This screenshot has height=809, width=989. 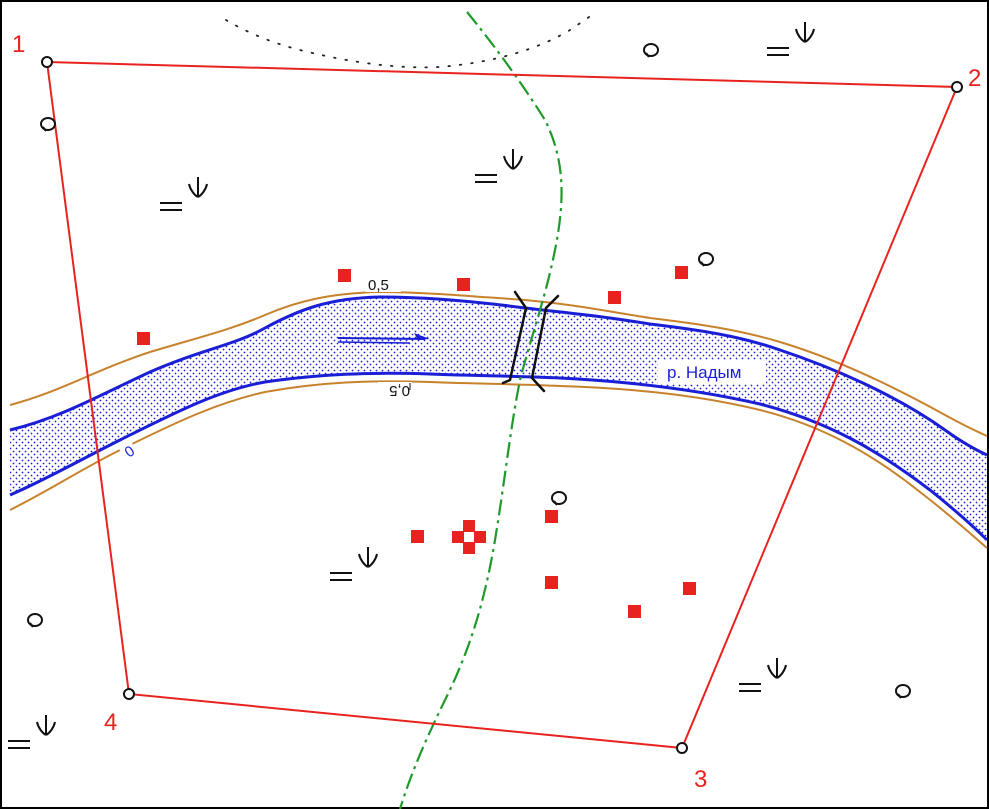 What do you see at coordinates (399, 390) in the screenshot?
I see `isobath-label-lower: 0,5` at bounding box center [399, 390].